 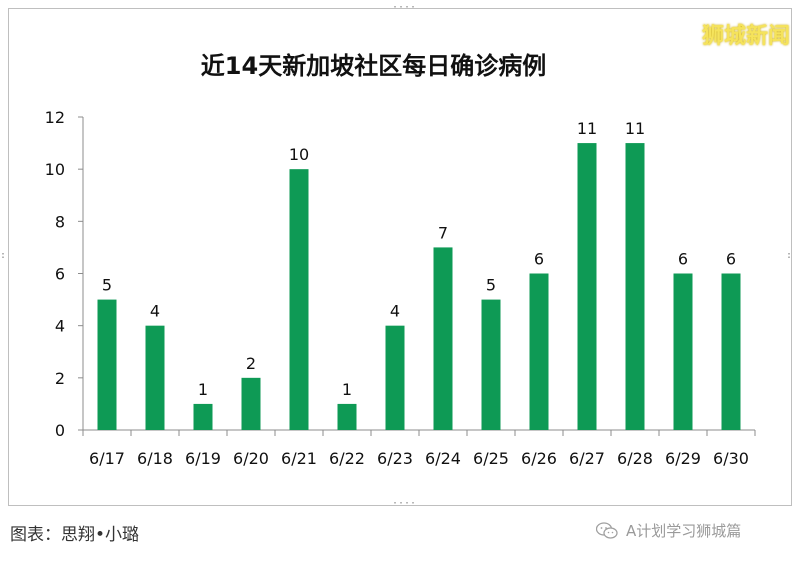 What do you see at coordinates (443, 232) in the screenshot?
I see `data-label: 7` at bounding box center [443, 232].